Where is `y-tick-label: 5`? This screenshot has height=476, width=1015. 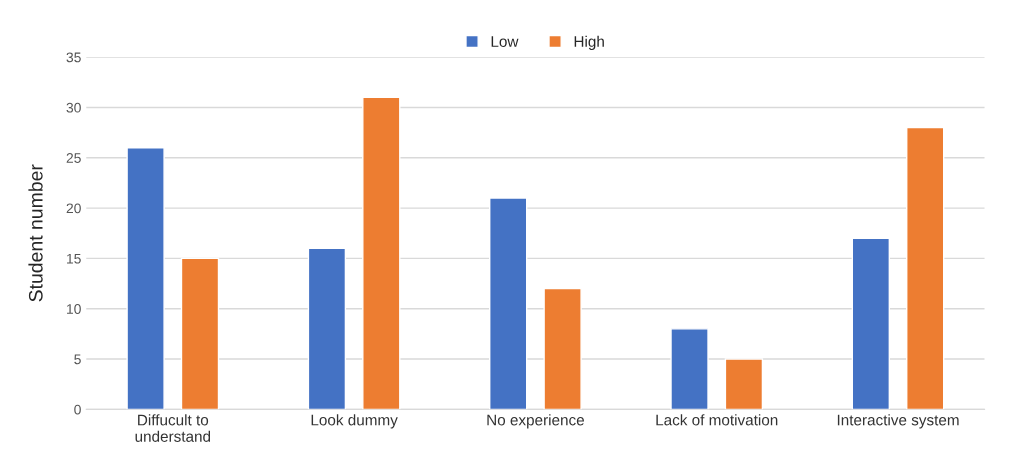
y-tick-label: 5 is located at coordinates (77, 359).